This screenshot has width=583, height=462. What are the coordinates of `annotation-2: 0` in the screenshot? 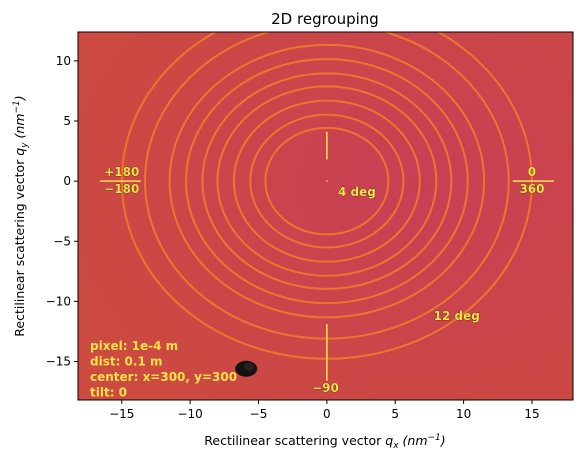 It's located at (532, 172).